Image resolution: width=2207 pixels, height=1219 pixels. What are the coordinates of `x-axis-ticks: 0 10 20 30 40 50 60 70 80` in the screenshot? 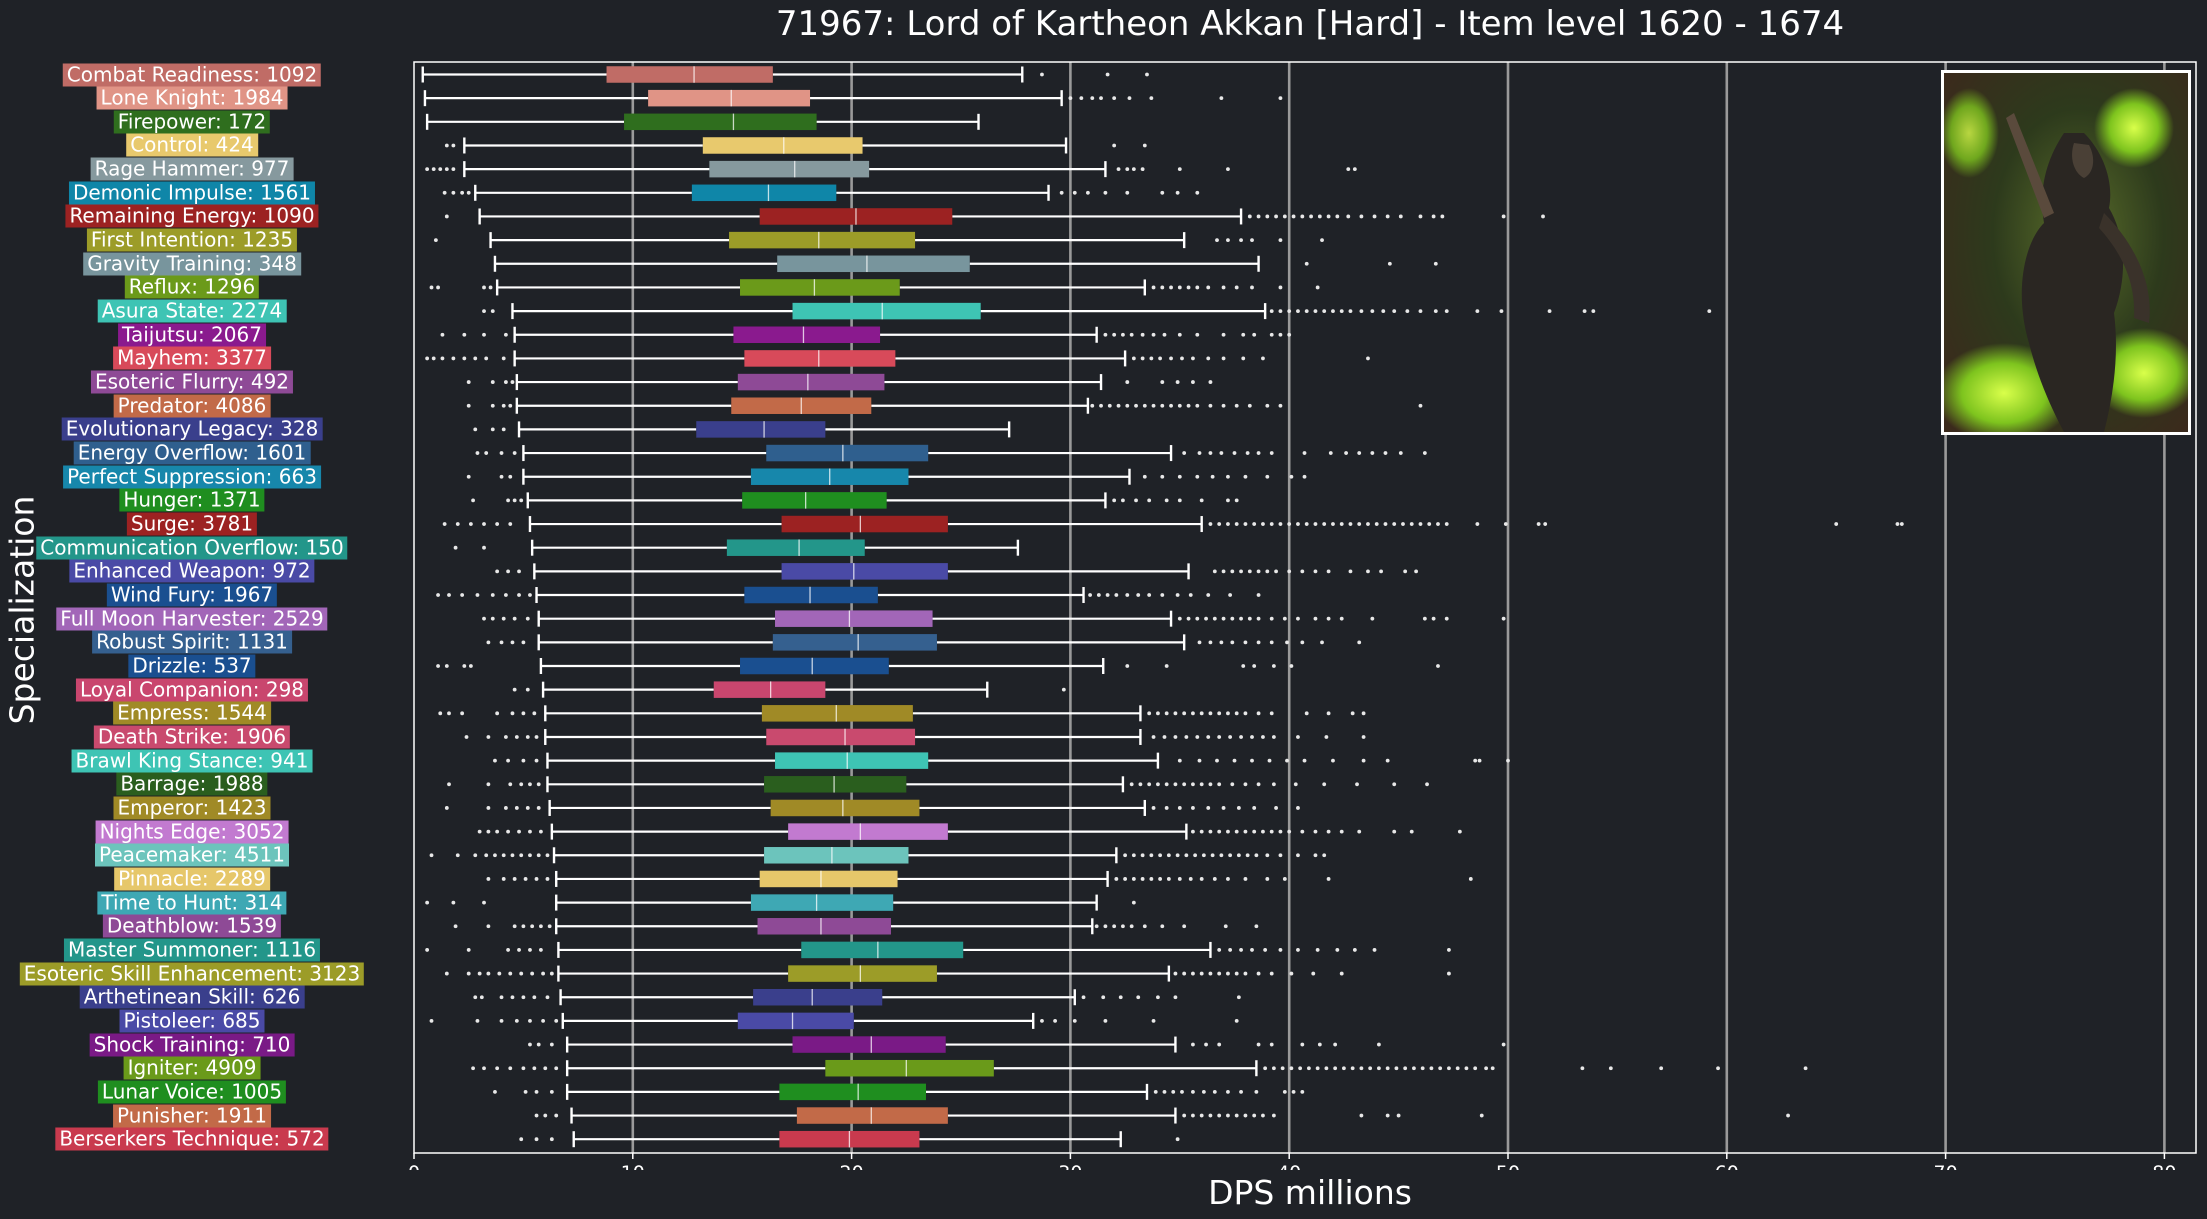 It's located at (1292, 1161).